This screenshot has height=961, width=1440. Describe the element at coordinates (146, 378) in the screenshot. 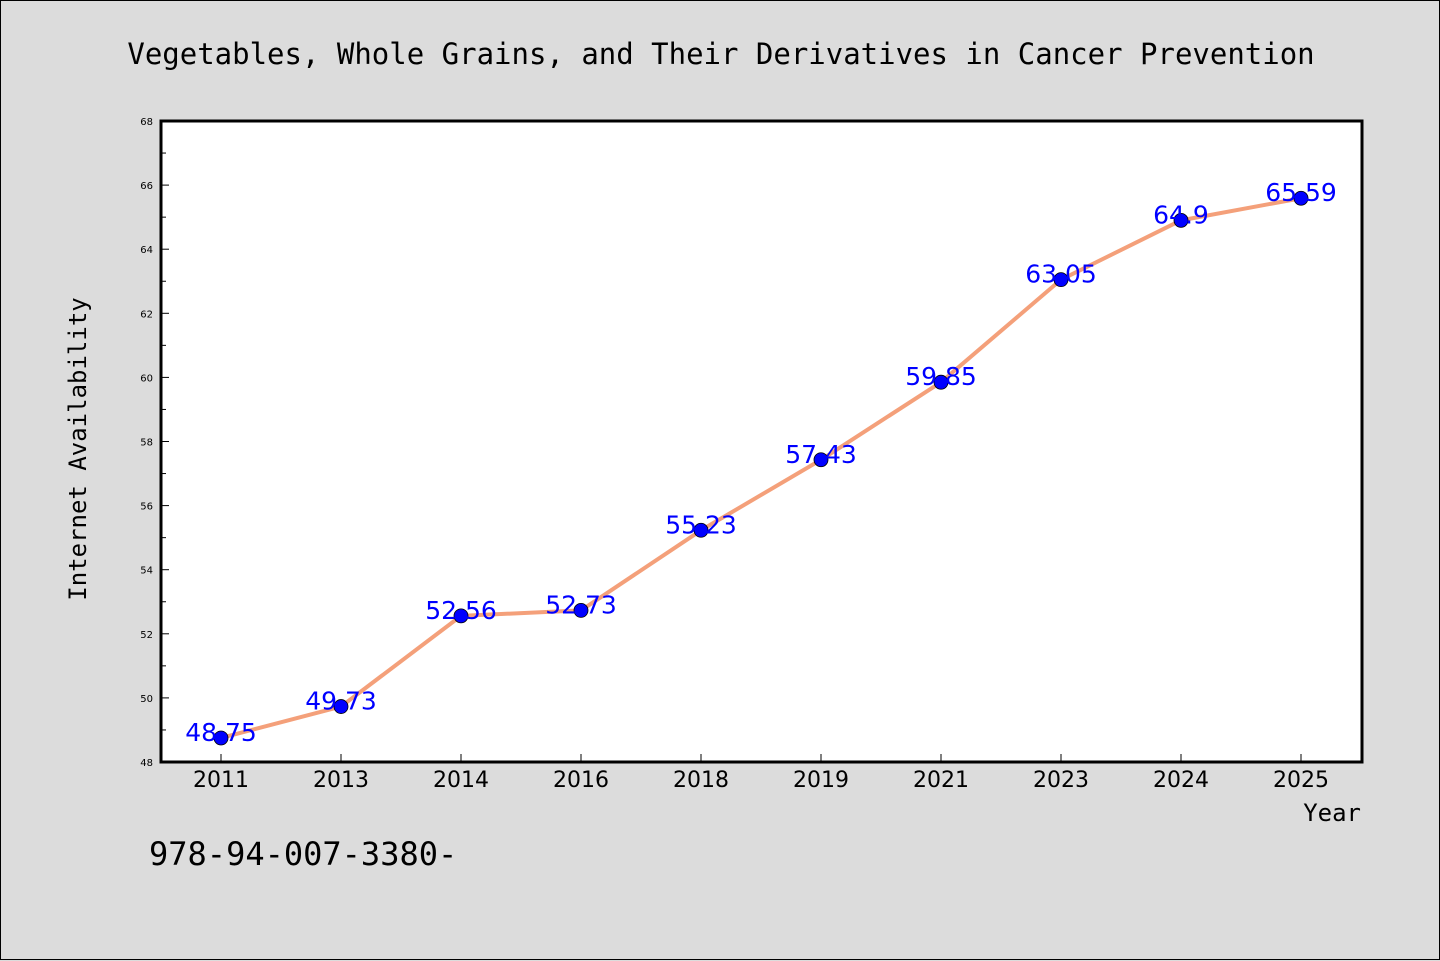

I see `y-tick-label: 60` at that location.